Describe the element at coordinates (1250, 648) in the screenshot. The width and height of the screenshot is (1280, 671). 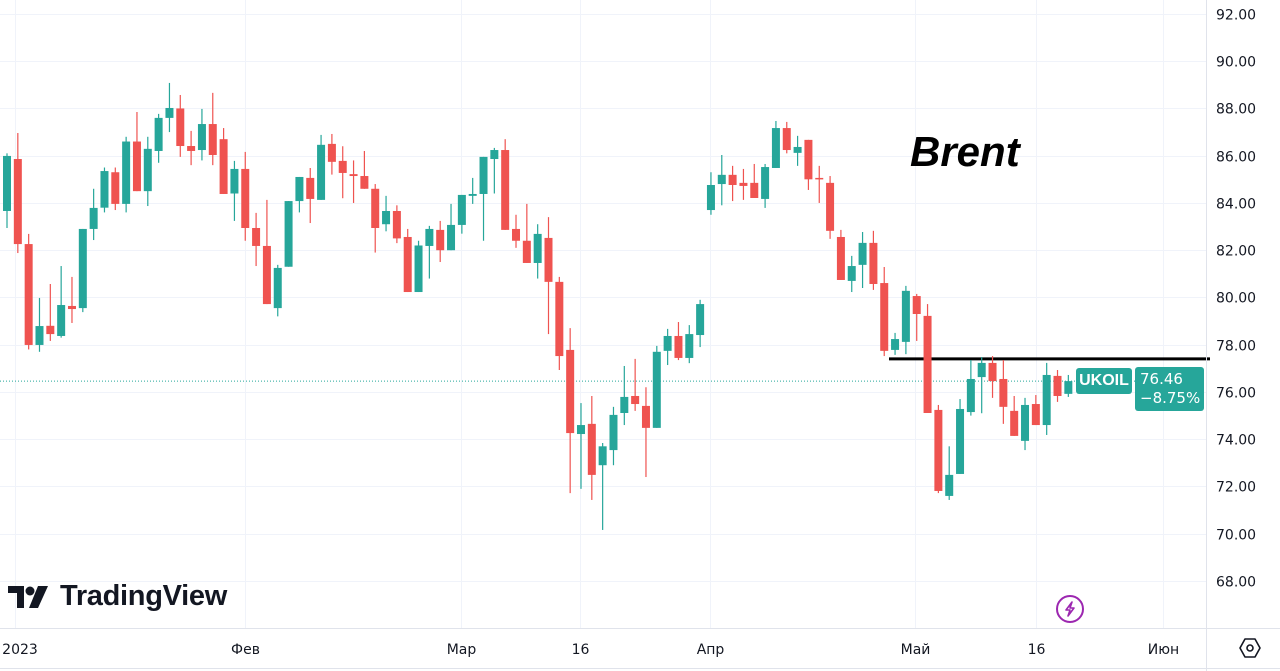
I see `gear-icon` at that location.